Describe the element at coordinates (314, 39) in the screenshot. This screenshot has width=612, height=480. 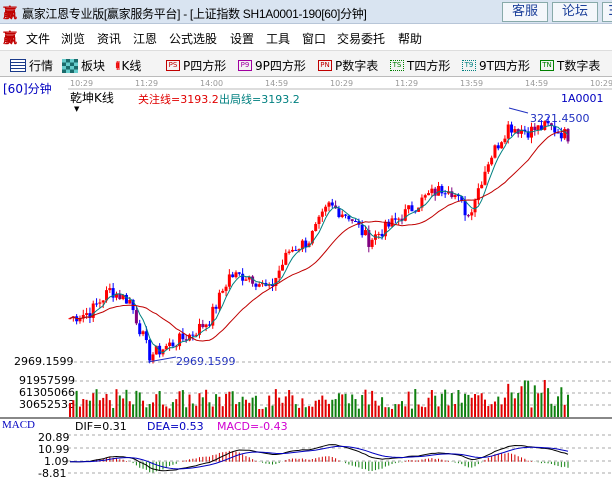
I see `menu-window: 窗口` at that location.